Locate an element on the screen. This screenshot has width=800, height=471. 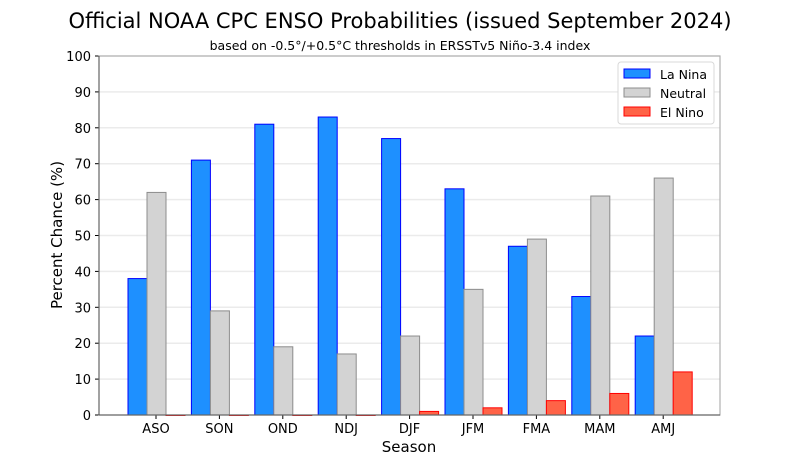
y-tick-label: 0 is located at coordinates (87, 416).